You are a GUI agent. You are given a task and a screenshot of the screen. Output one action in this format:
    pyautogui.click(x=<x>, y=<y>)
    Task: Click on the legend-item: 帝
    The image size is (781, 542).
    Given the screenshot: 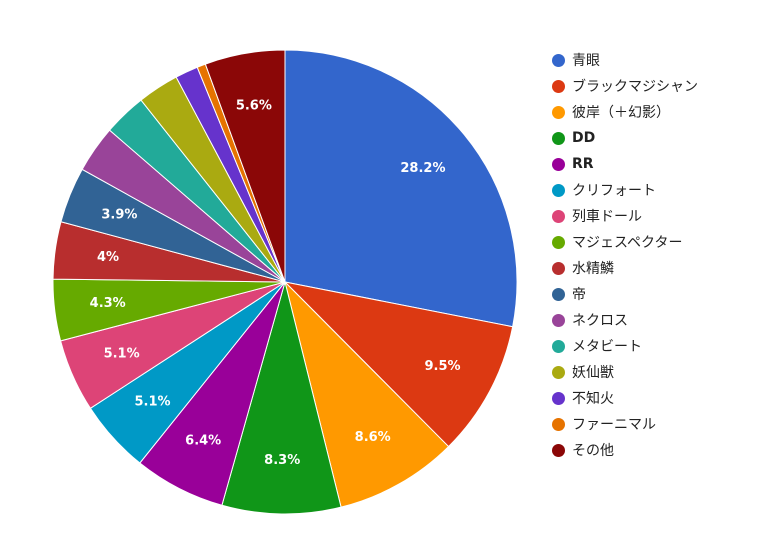 What is the action you would take?
    pyautogui.click(x=625, y=294)
    